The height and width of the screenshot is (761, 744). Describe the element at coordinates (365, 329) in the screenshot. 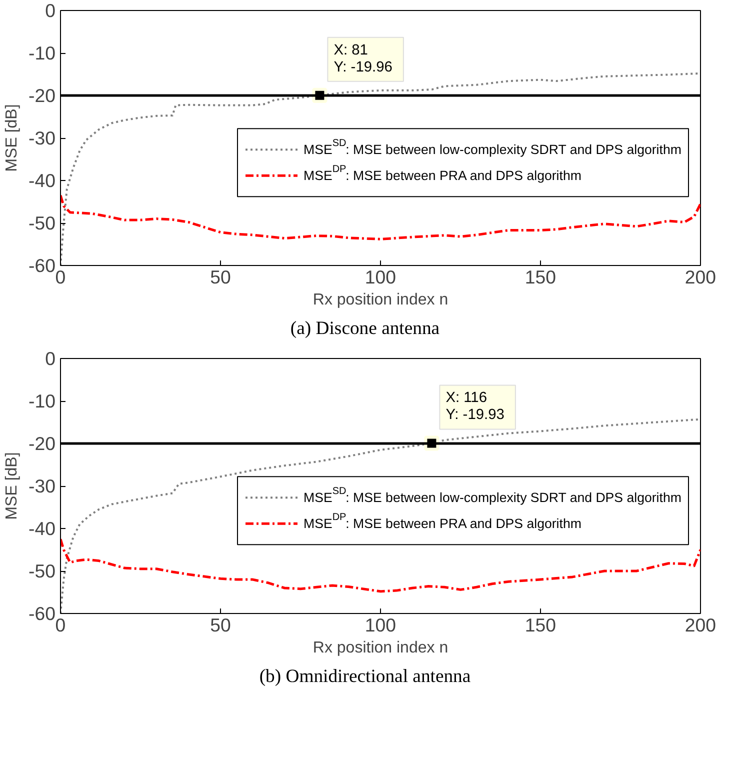

I see `text: (a) Discone antenna` at that location.